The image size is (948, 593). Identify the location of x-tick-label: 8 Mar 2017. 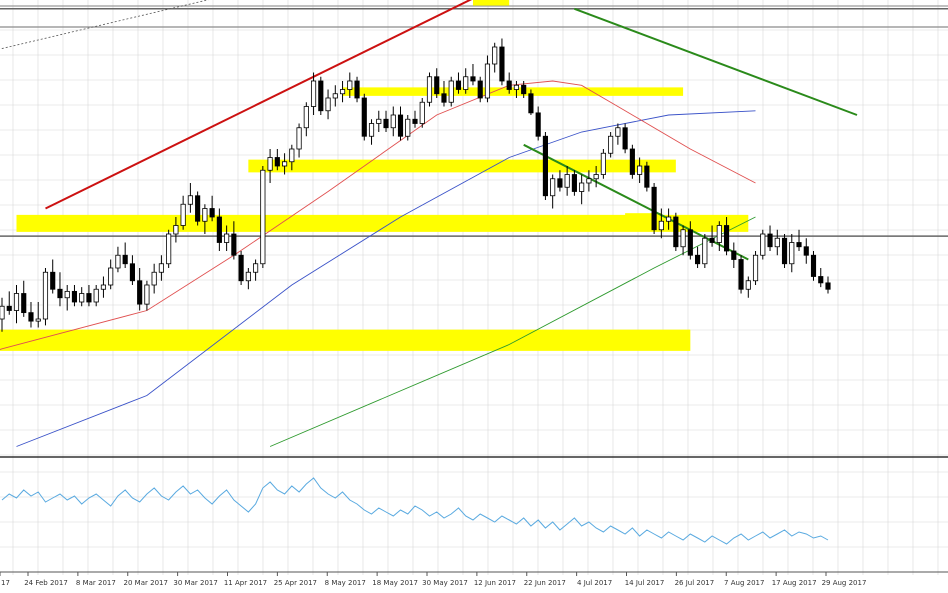
(96, 583).